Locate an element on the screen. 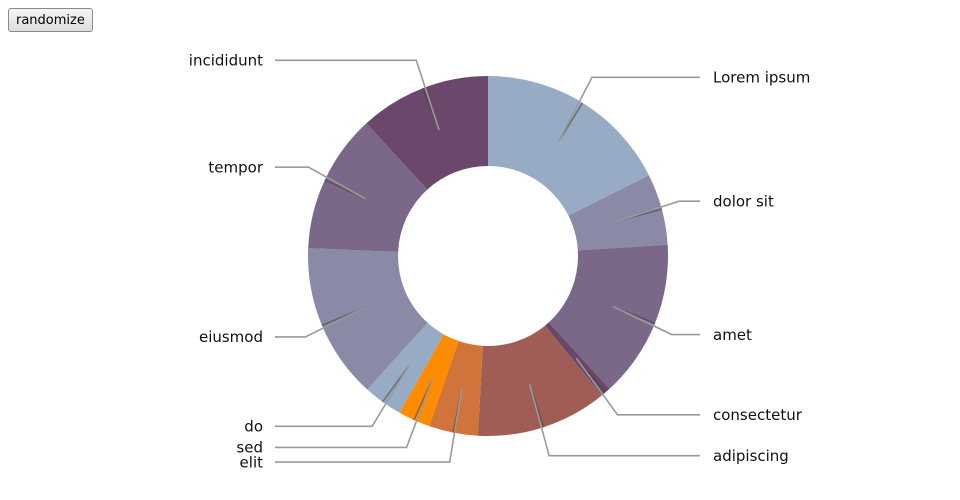 The image size is (960, 500). slice-sed is located at coordinates (429, 380).